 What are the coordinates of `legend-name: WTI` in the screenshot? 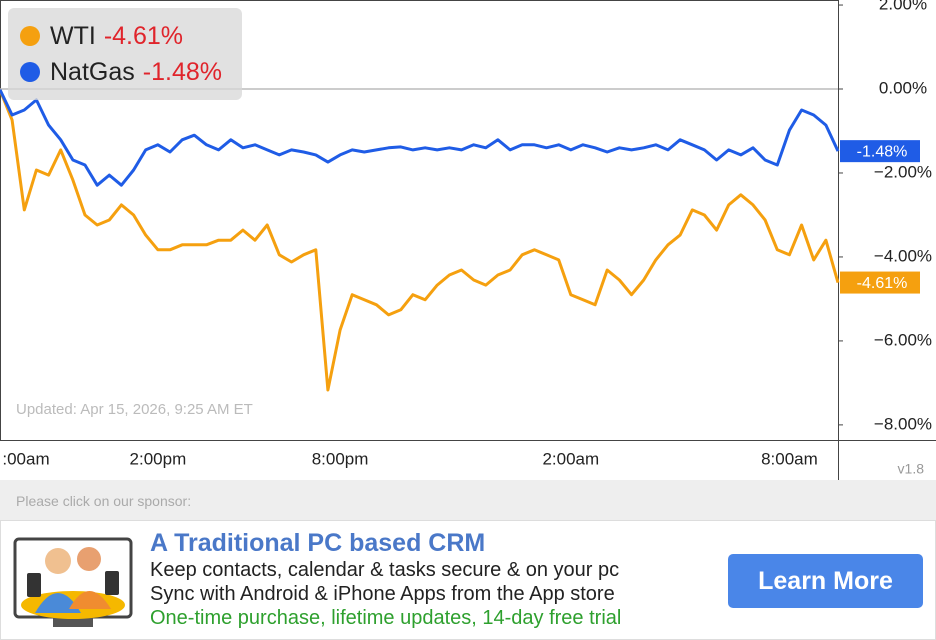 It's located at (73, 36).